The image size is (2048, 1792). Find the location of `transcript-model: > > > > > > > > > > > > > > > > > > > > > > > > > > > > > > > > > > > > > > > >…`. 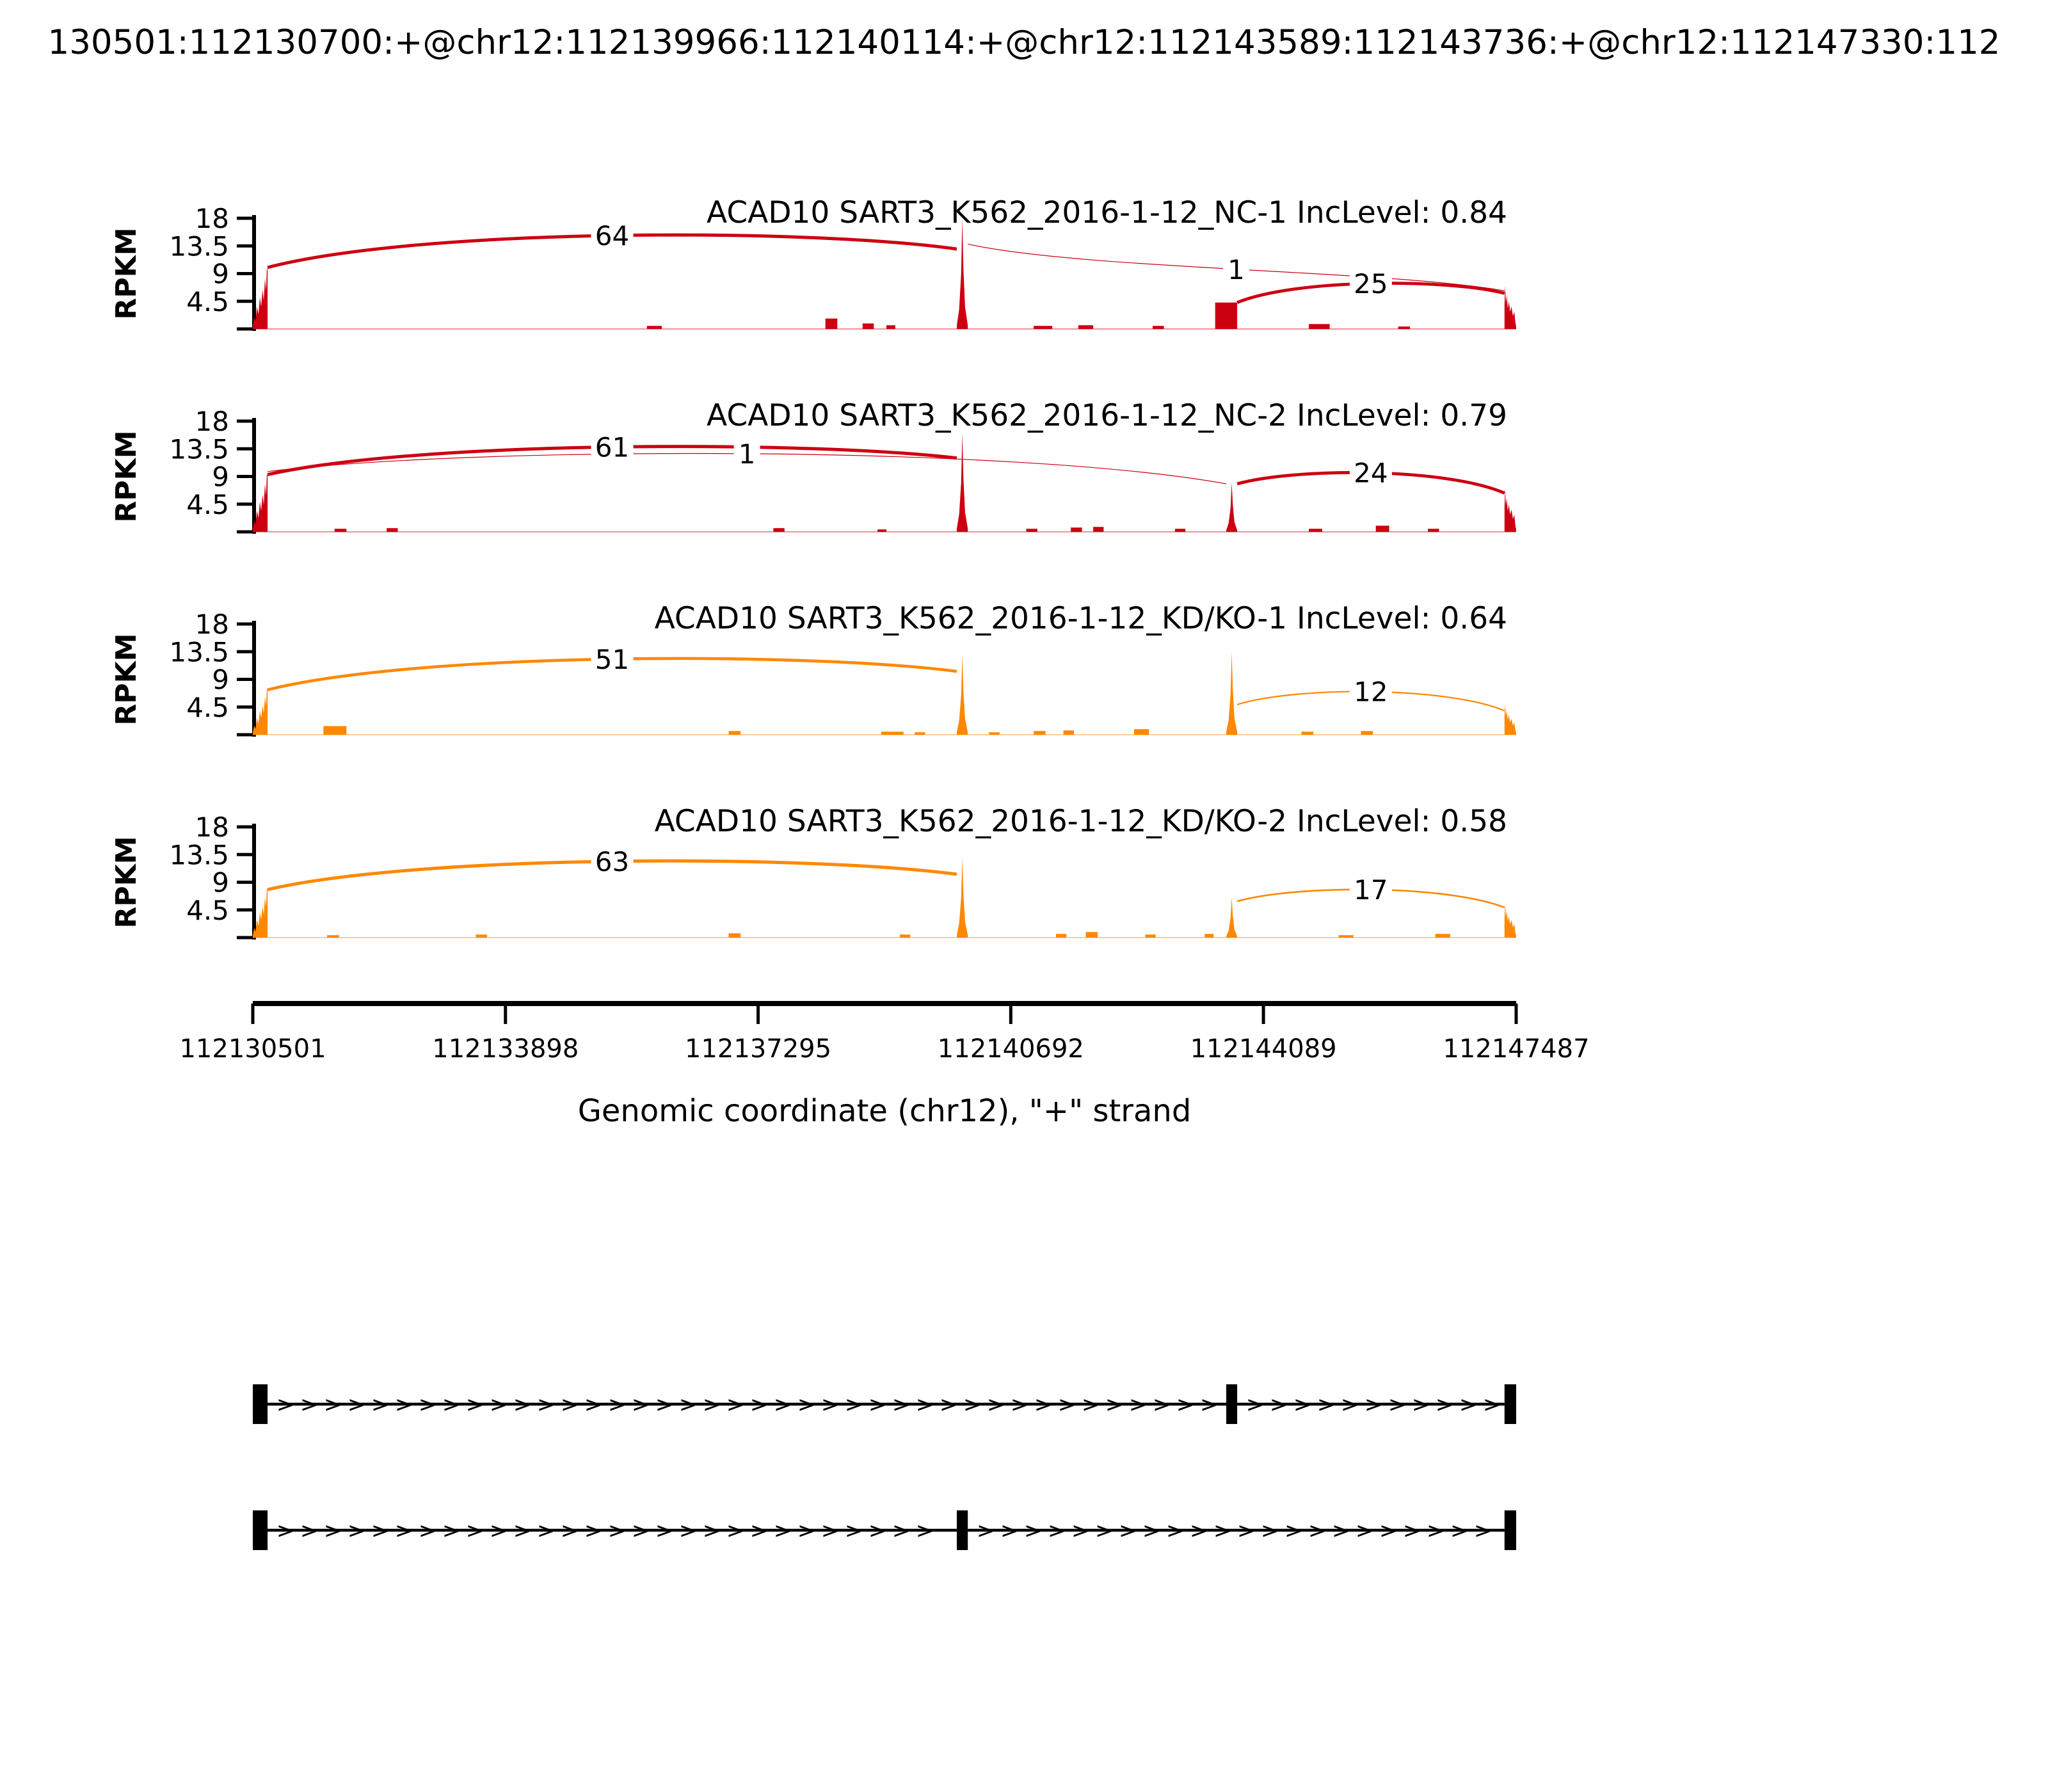

transcript-model: > > > > > > > > > > > > > > > > > > > > > > > > > > > > > > > > > > > > > > > >… is located at coordinates (884, 1530).